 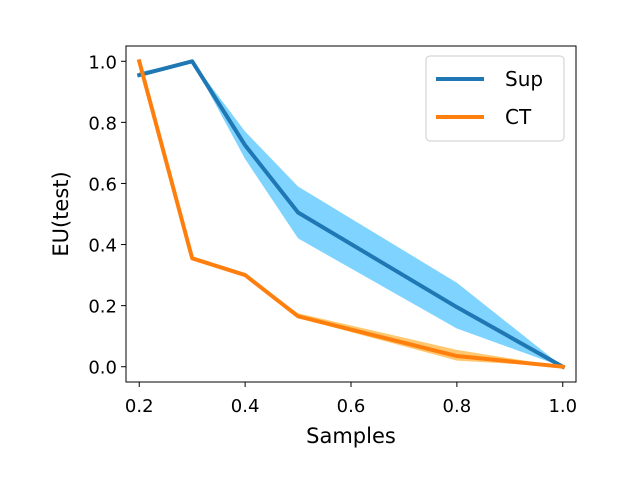 I want to click on x-axis-ticks: 0.2 0.4 0.6 0.8 1.0, so click(x=351, y=399).